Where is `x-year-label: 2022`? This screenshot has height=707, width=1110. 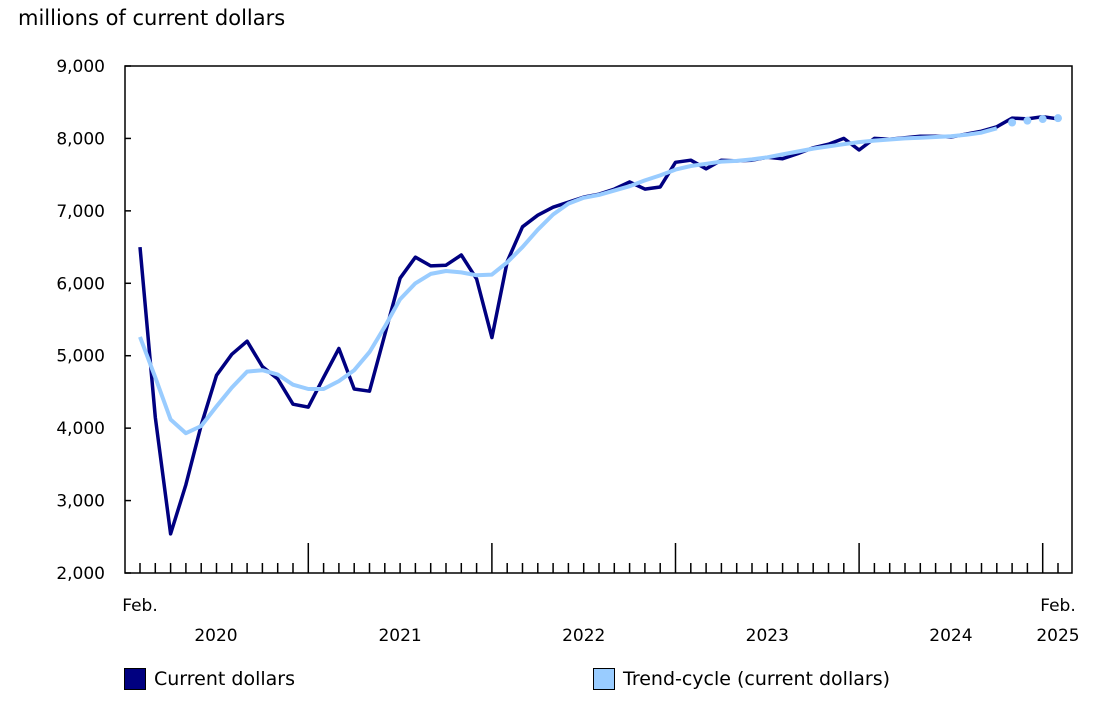 x-year-label: 2022 is located at coordinates (583, 636).